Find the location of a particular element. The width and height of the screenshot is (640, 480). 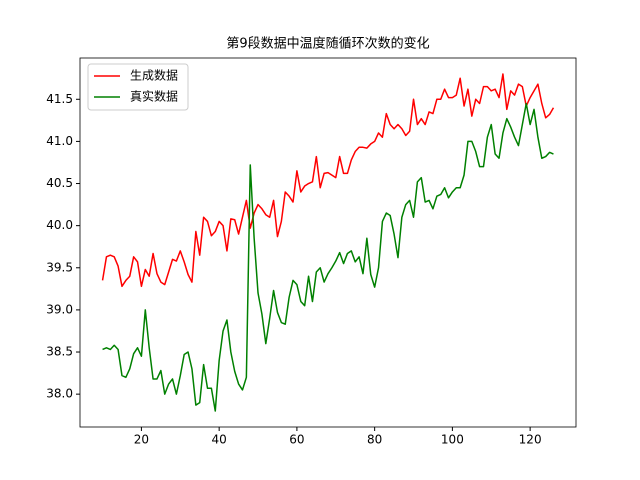

legend-label: 真实数据 is located at coordinates (154, 96).